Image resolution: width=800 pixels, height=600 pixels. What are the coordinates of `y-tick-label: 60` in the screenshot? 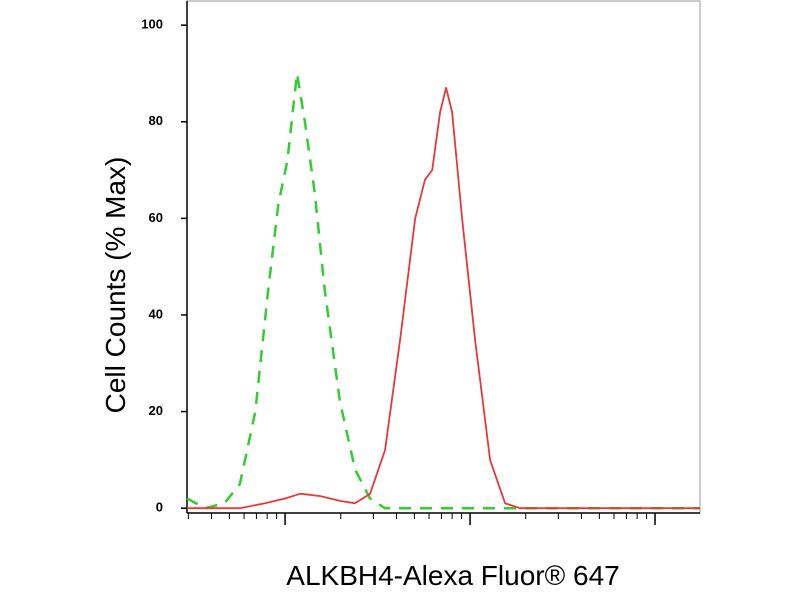 It's located at (156, 217).